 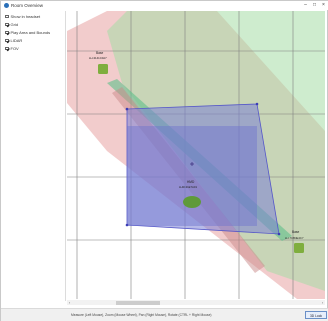 I want to click on option-label: FOV, so click(x=14, y=48).